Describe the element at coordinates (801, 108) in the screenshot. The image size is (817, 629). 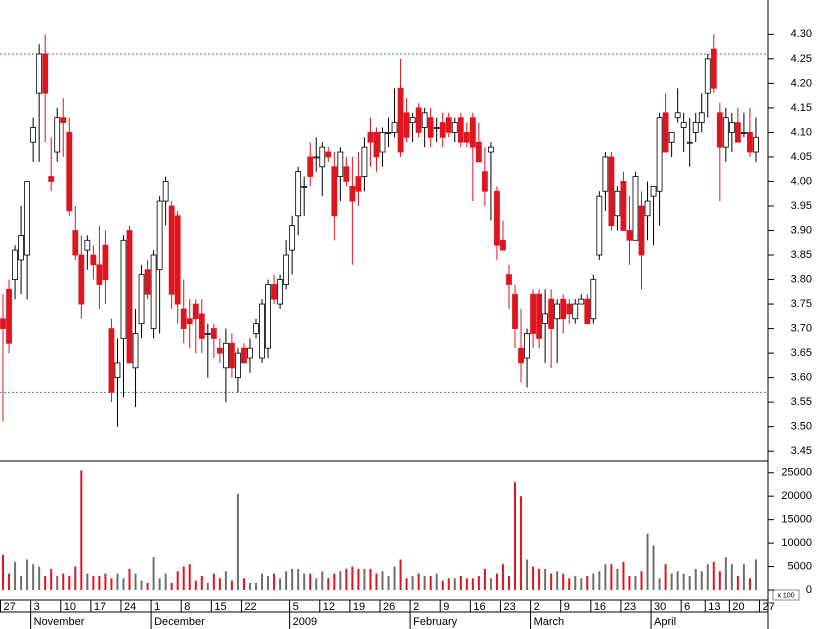
I see `y-tick-label: 4.15` at that location.